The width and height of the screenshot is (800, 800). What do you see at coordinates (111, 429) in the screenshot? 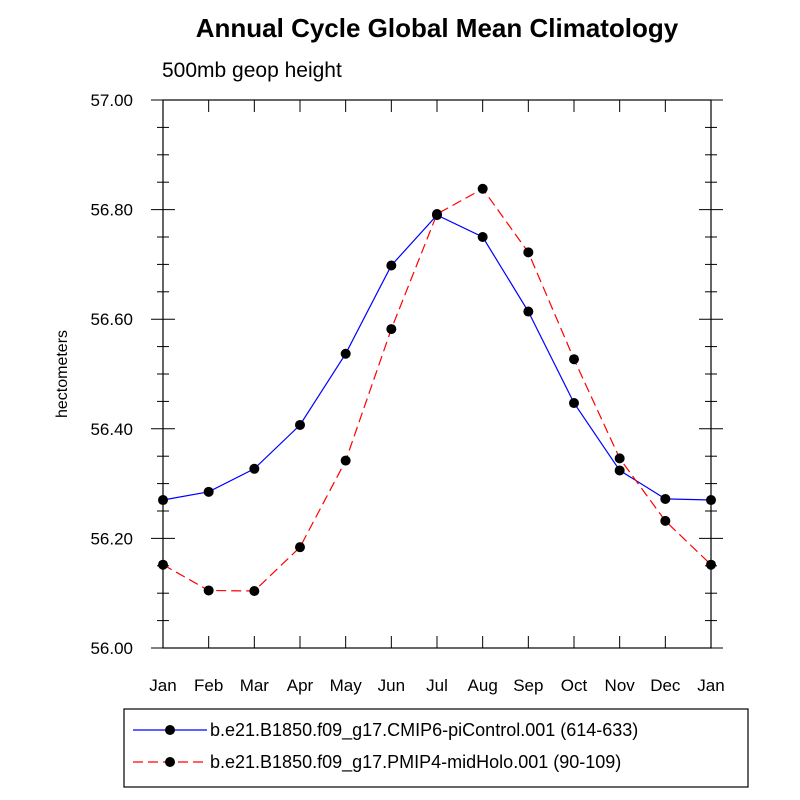
I see `y-tick-label: 56.40` at bounding box center [111, 429].